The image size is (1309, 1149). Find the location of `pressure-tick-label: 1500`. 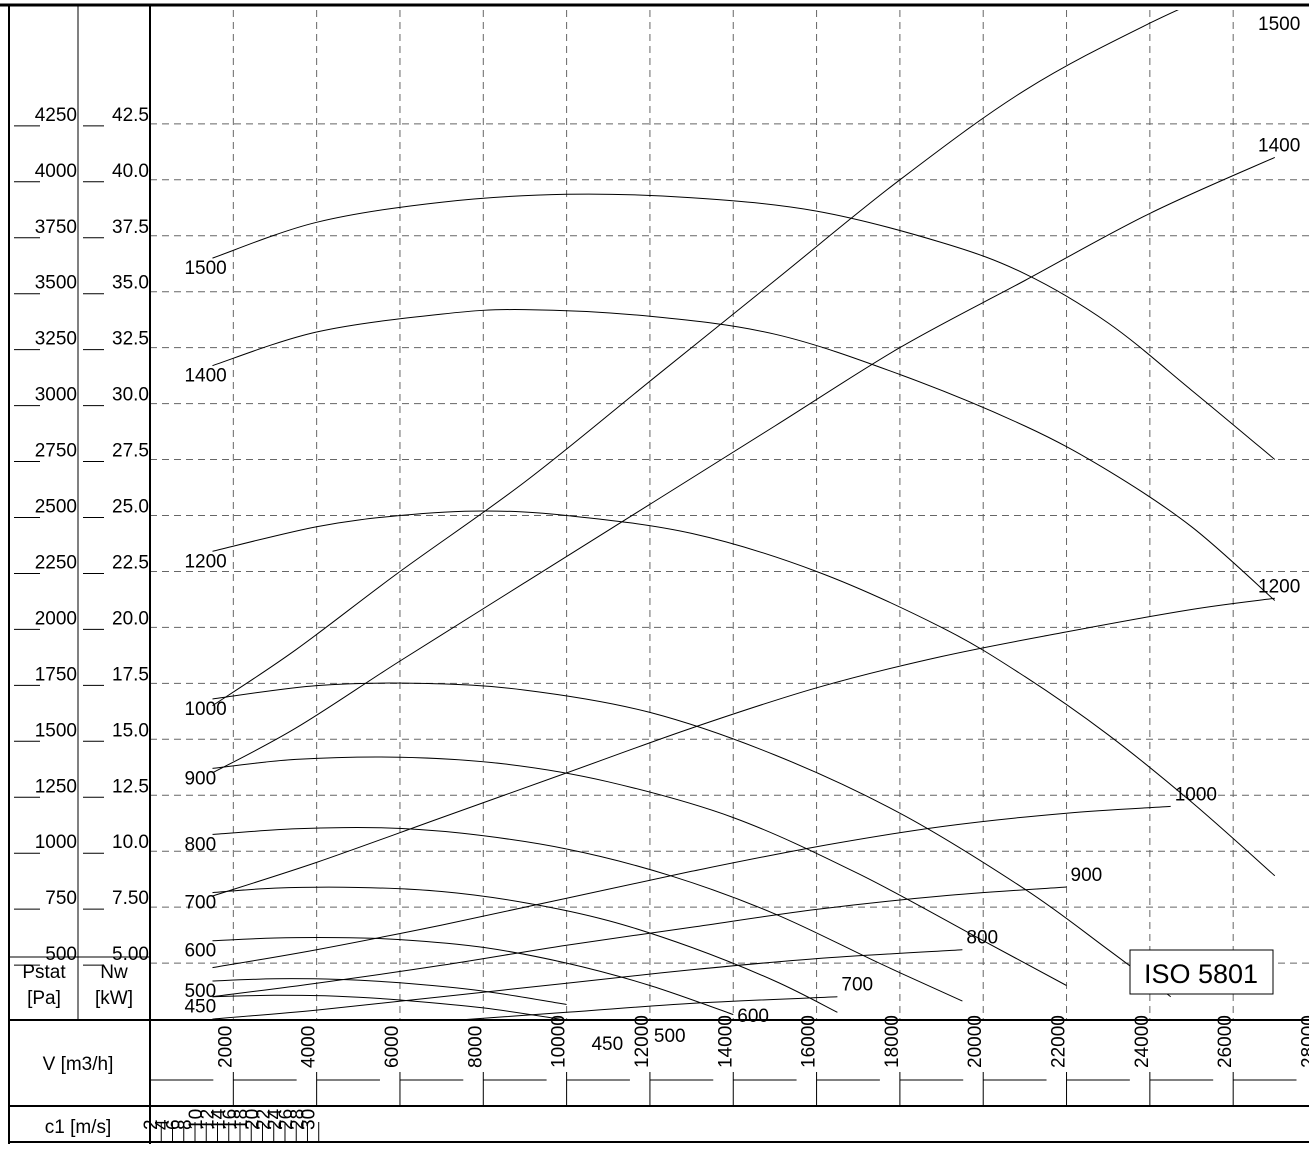

pressure-tick-label: 1500 is located at coordinates (56, 730).